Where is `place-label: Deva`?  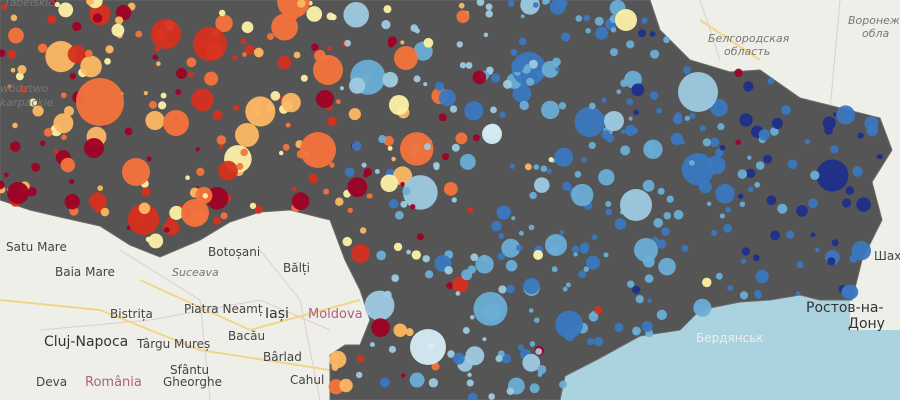
place-label: Deva is located at coordinates (51, 382).